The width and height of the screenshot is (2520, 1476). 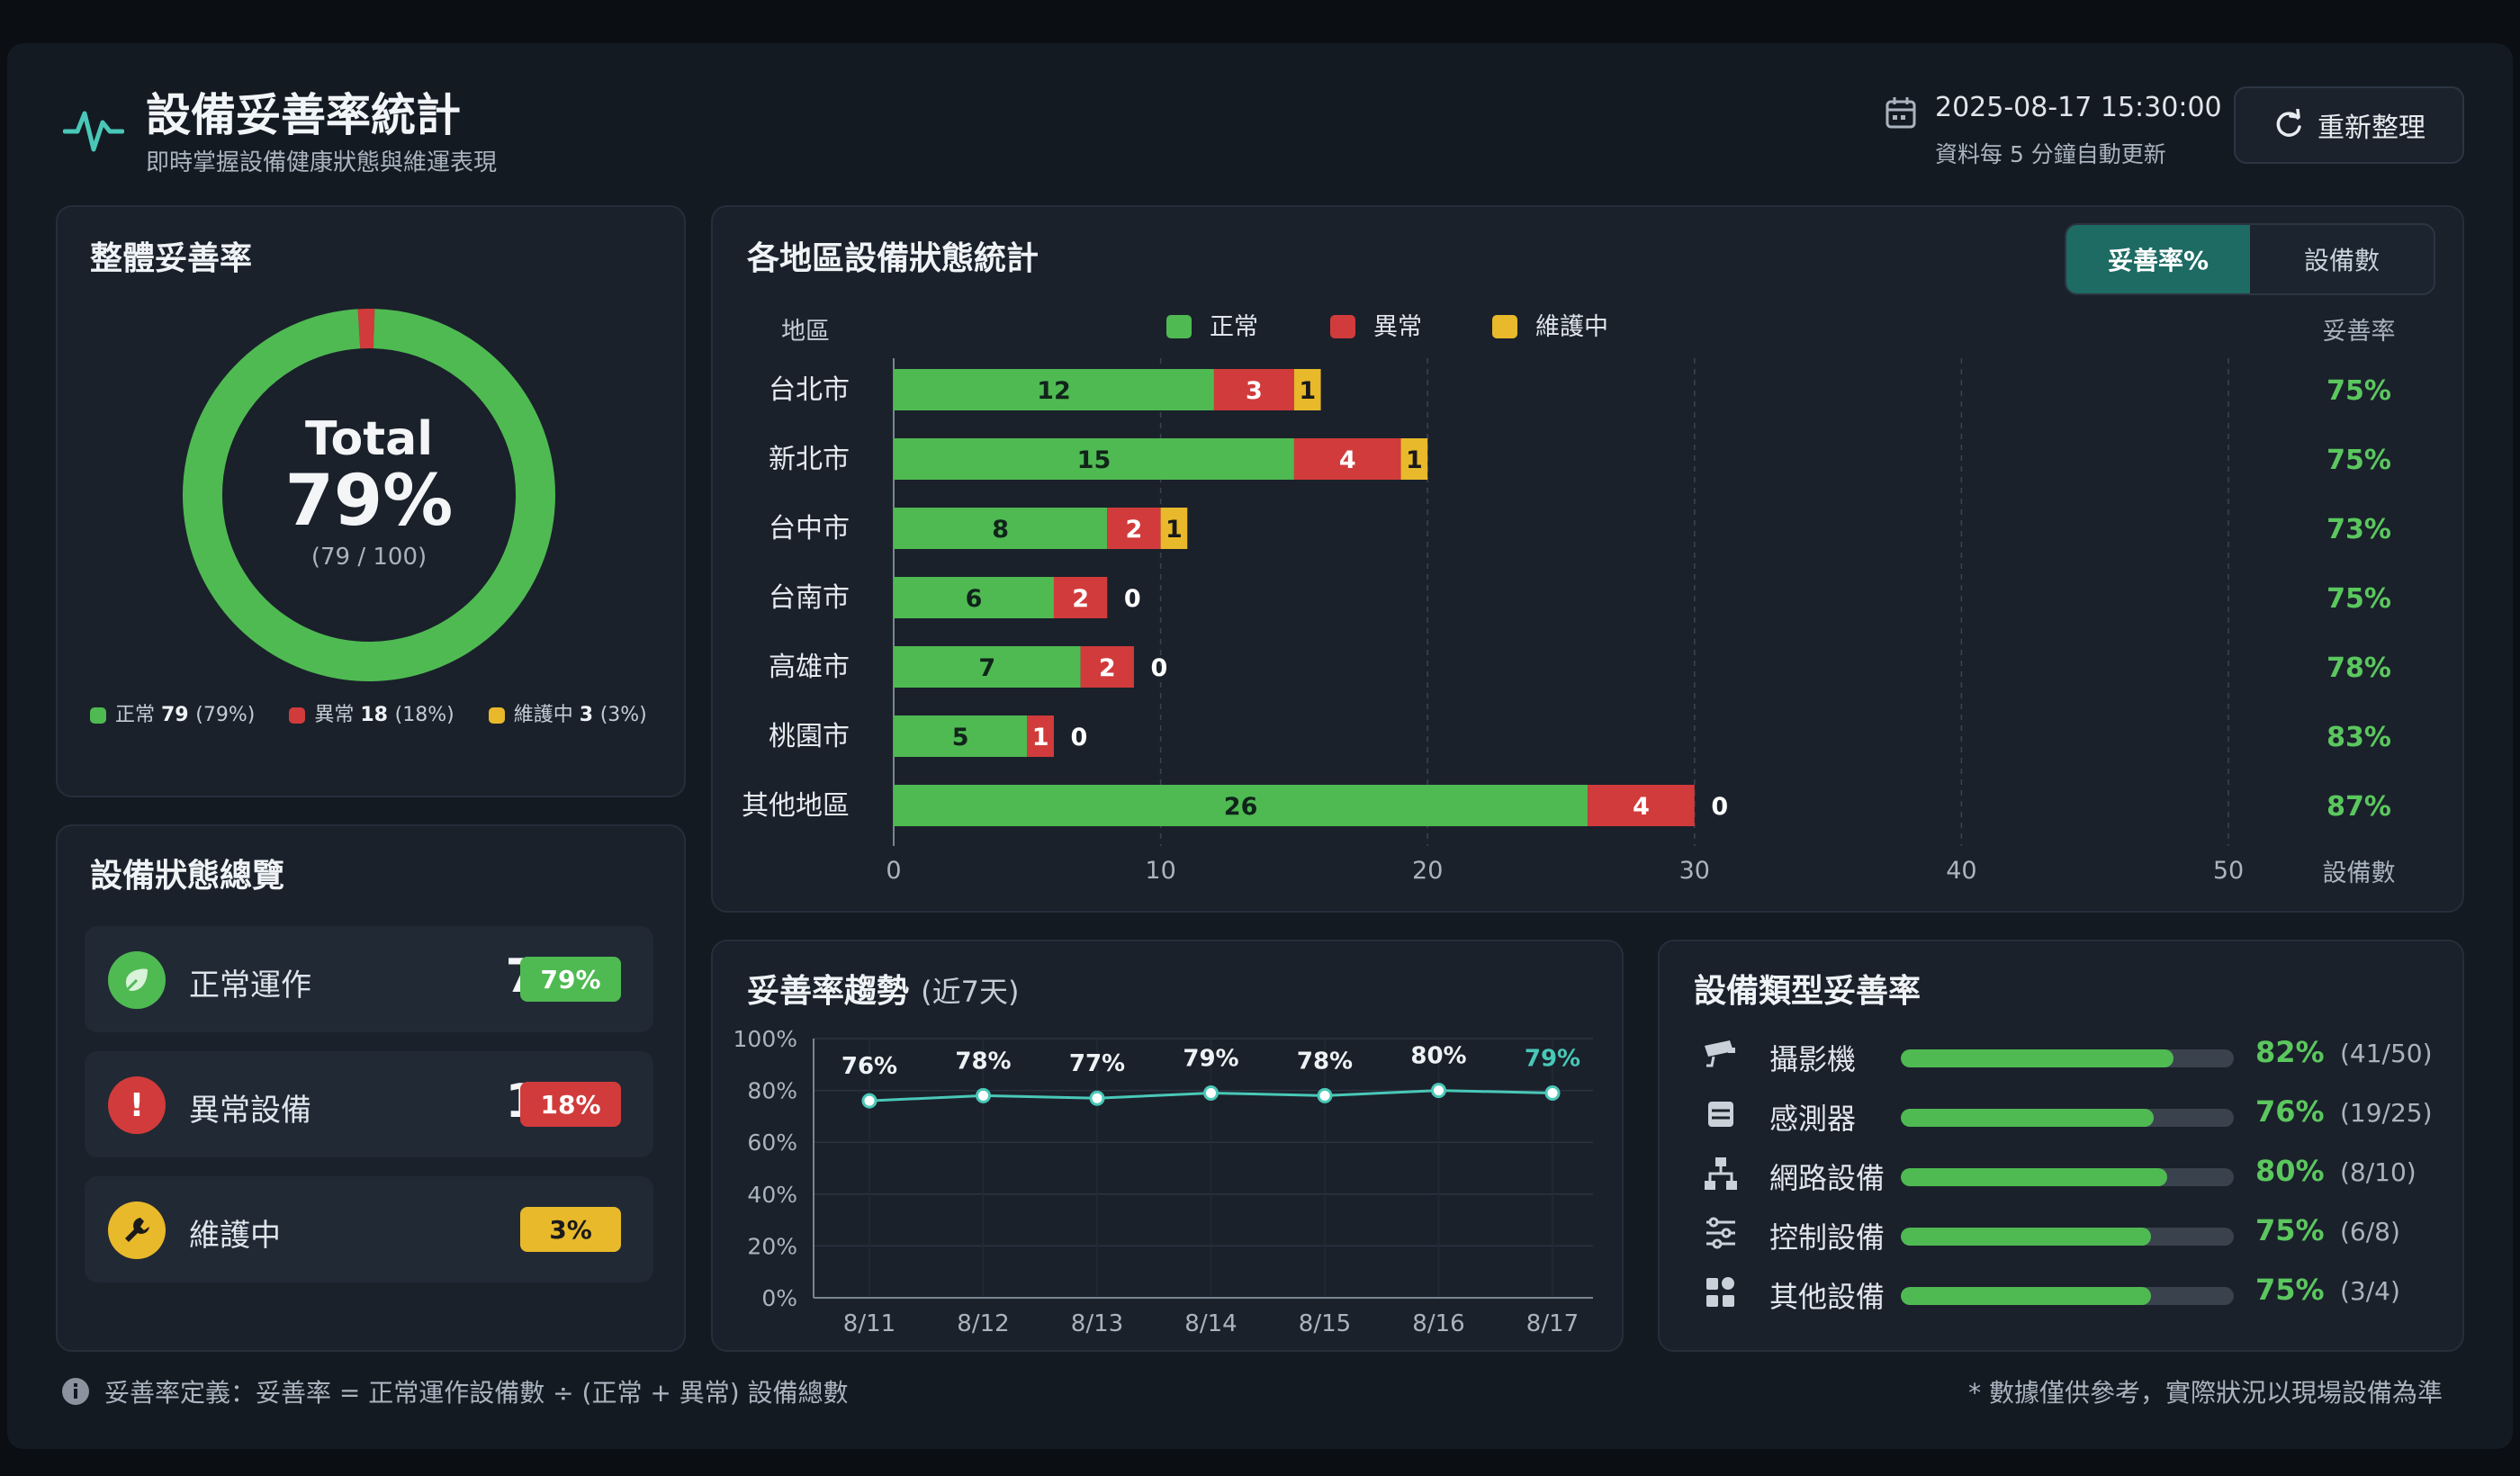 What do you see at coordinates (476, 1393) in the screenshot?
I see `rate-definition-note: 妥善率定義：妥善率 = 正常運作設備數 ÷ (正常 + 異常) 設備總數` at bounding box center [476, 1393].